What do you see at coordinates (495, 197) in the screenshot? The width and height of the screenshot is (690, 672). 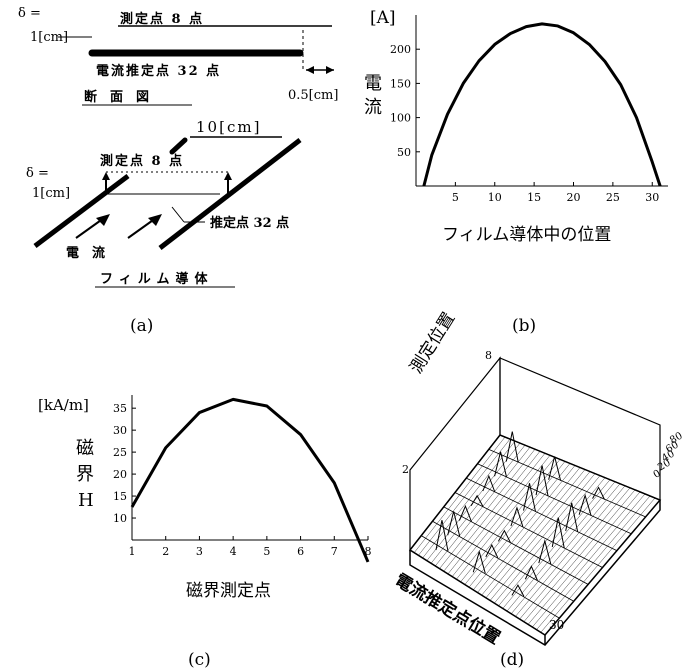 I see `b-x-tick-label: 10` at bounding box center [495, 197].